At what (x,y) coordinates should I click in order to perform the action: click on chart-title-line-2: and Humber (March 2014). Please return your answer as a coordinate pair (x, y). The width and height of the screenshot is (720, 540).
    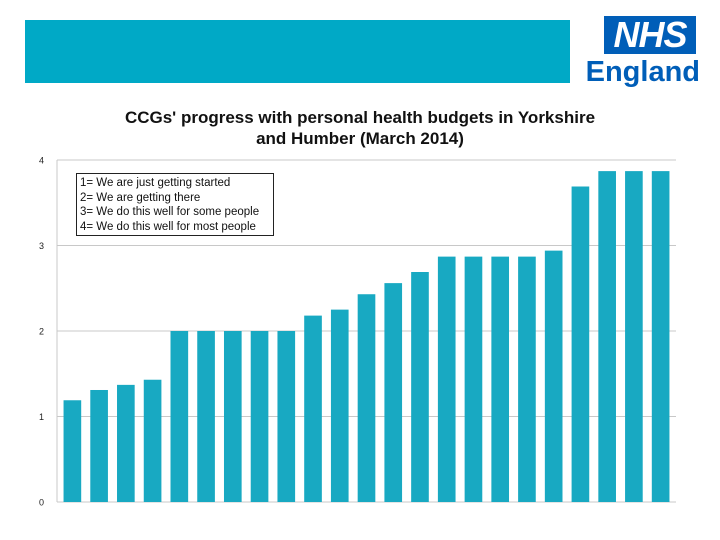
    Looking at the image, I should click on (360, 138).